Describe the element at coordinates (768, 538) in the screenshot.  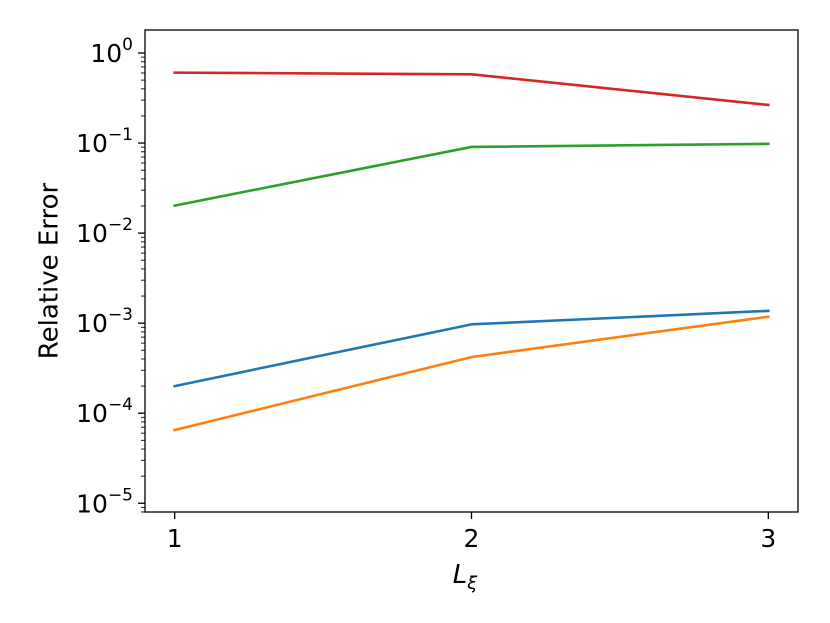
I see `x-tick-label: 3` at that location.